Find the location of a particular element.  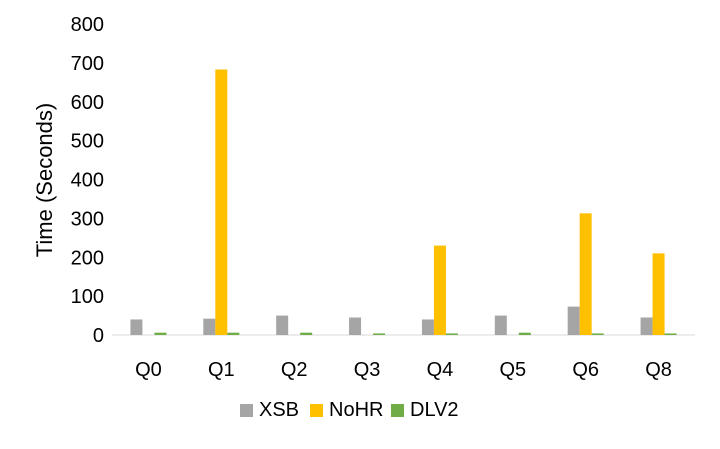

legend-swatch-xsb is located at coordinates (246, 410).